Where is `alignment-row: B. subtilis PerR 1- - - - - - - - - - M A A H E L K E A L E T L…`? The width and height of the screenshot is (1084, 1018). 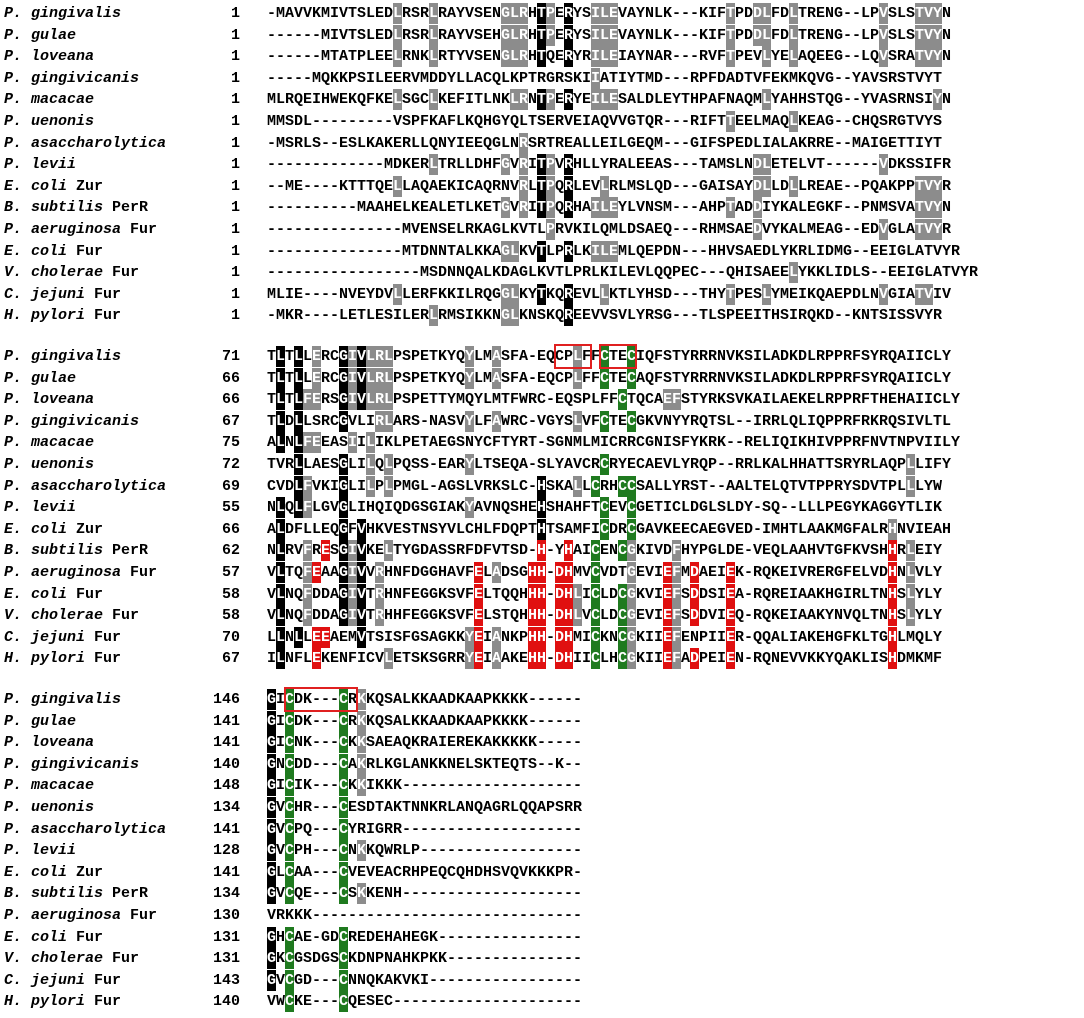 alignment-row: B. subtilis PerR 1- - - - - - - - - - M A A H E L K E A L E T L… is located at coordinates (542, 208).